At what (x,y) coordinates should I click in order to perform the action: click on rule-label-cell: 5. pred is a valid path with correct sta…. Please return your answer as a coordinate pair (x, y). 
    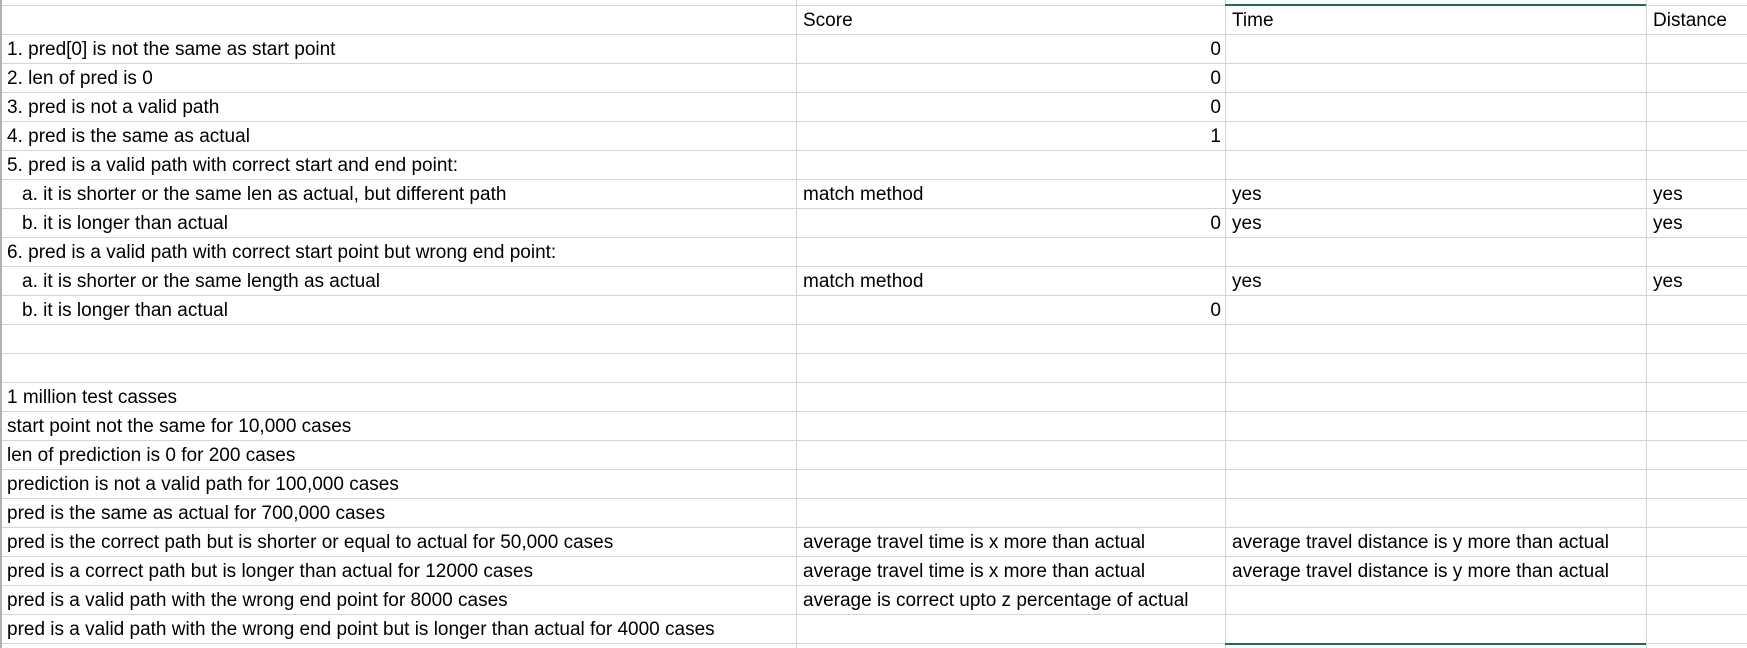
    Looking at the image, I should click on (232, 165).